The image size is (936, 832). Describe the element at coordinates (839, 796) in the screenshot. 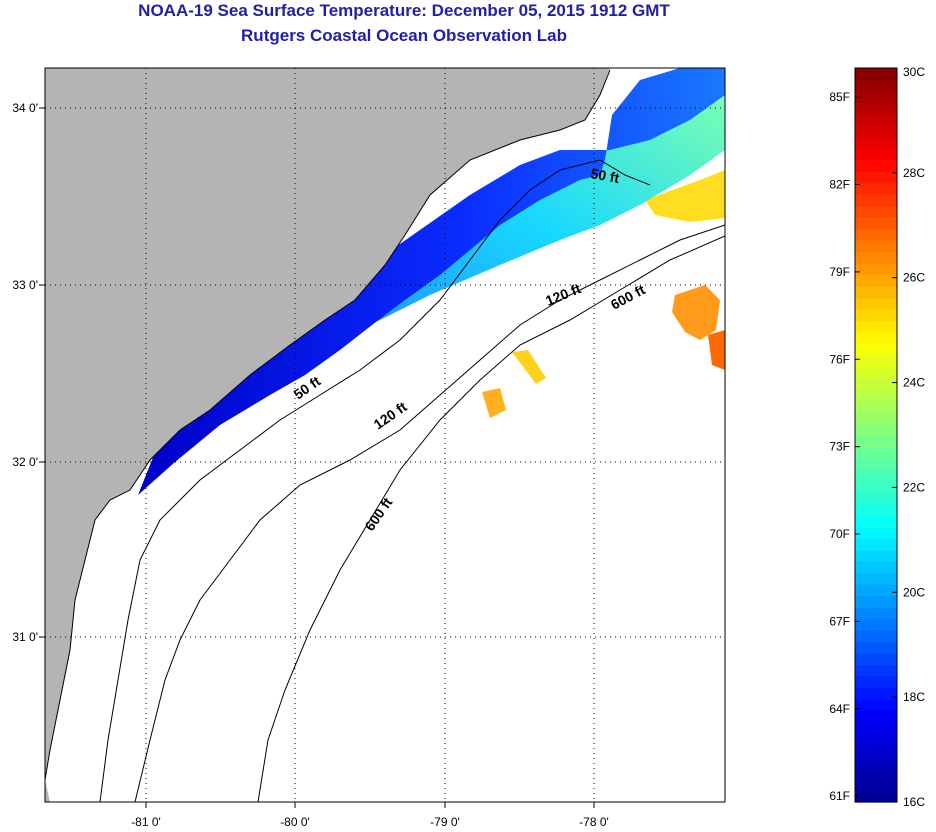

I see `colorbar-fahrenheit-label: 61F` at that location.